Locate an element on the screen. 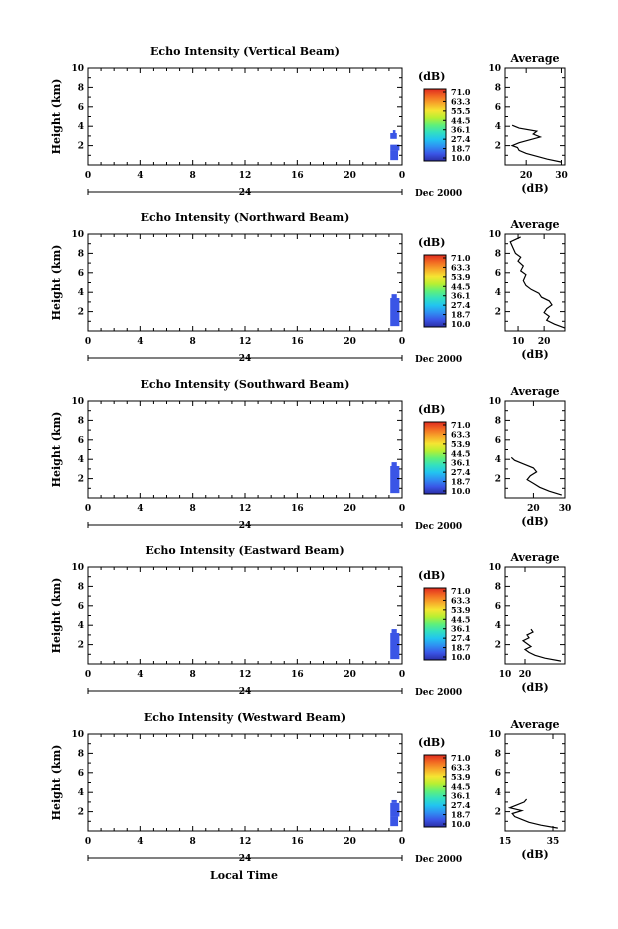  x-axis-label: Local Time is located at coordinates (244, 875).